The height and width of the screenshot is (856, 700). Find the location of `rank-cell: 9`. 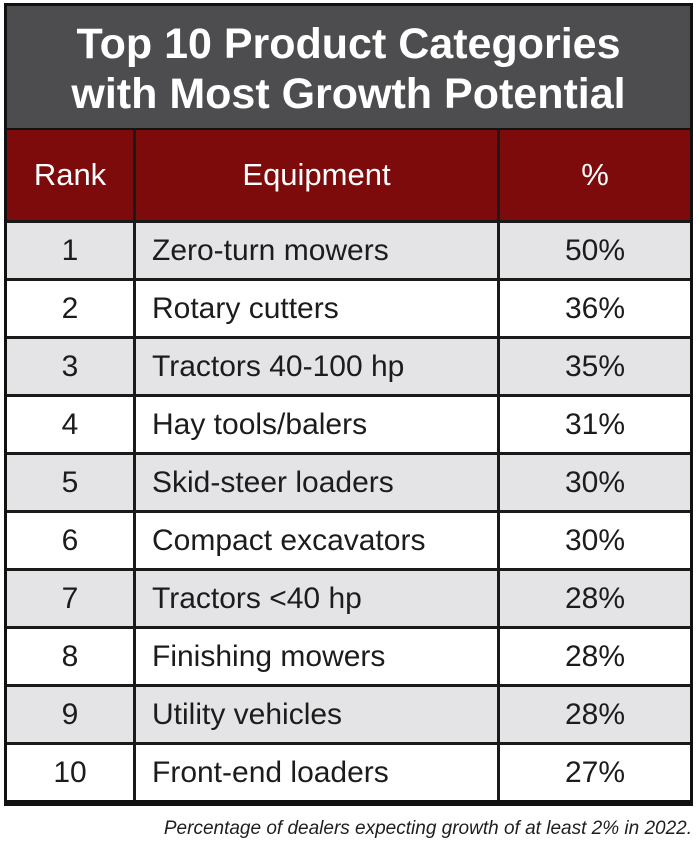

rank-cell: 9 is located at coordinates (71, 716).